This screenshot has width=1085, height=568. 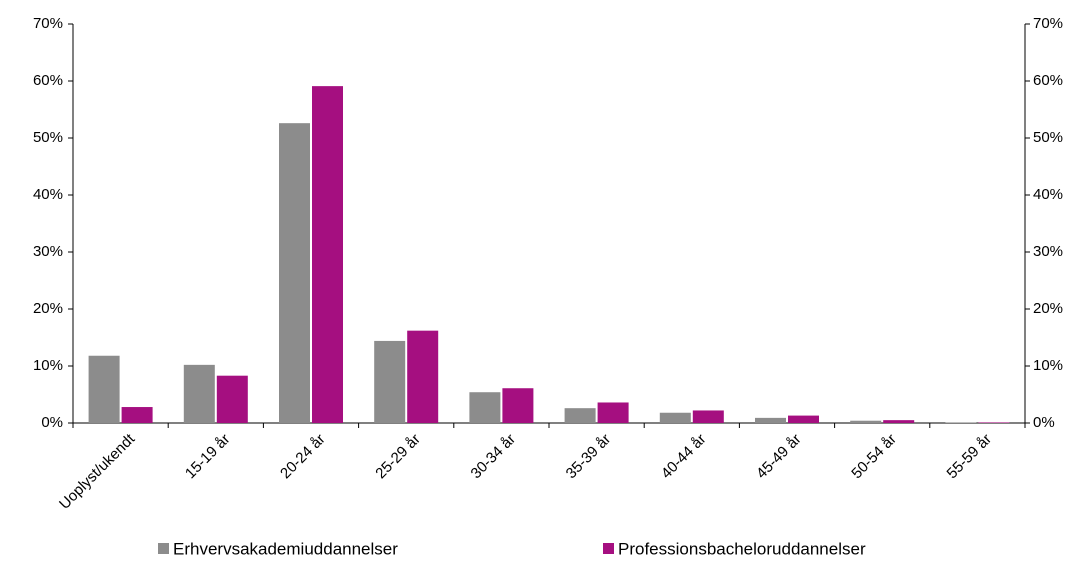 I want to click on x-tick-label: 50-54 år, so click(x=874, y=457).